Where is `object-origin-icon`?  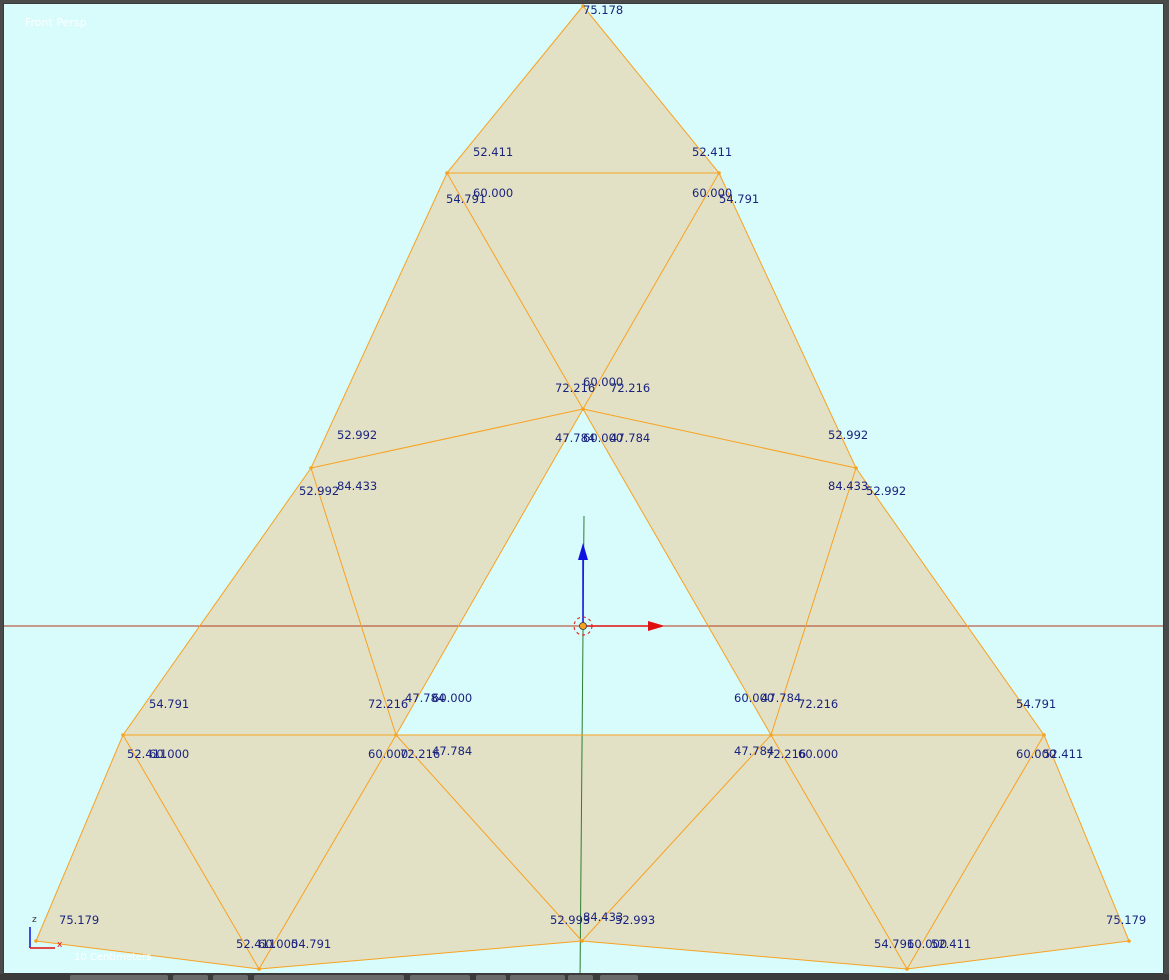
object-origin-icon is located at coordinates (583, 626).